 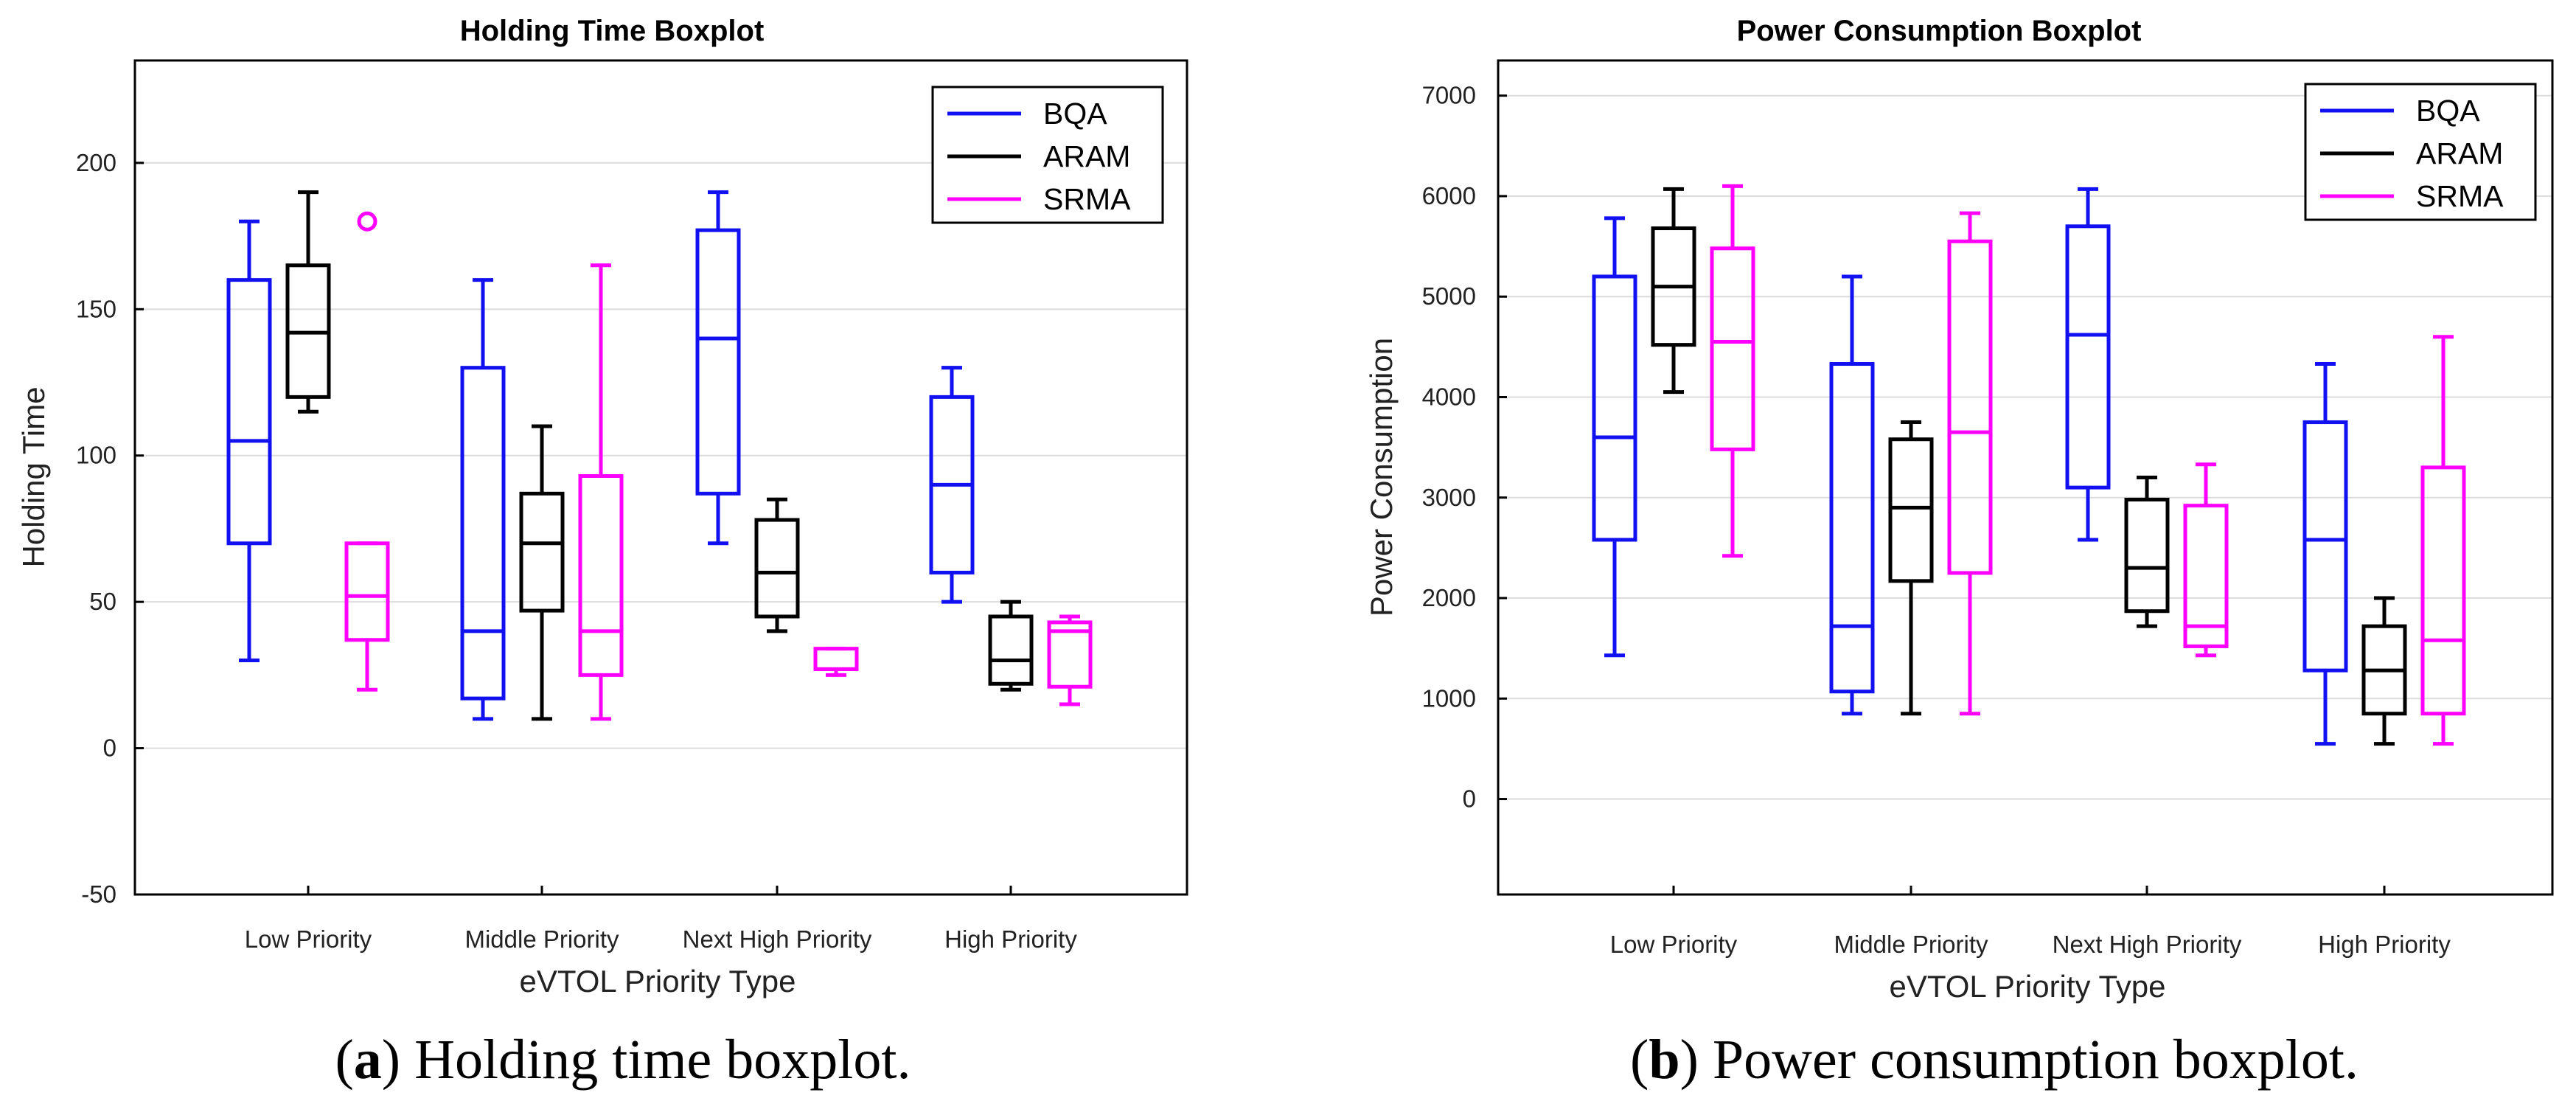 I want to click on y-tick-label: 5000, so click(x=1449, y=296).